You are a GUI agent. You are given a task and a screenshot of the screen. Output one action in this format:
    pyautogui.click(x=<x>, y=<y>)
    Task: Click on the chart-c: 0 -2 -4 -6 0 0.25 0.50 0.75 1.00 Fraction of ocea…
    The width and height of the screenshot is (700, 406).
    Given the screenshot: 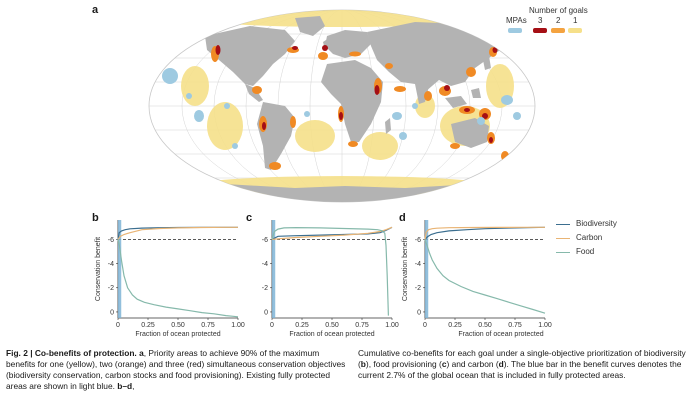 What is the action you would take?
    pyautogui.click(x=330, y=279)
    